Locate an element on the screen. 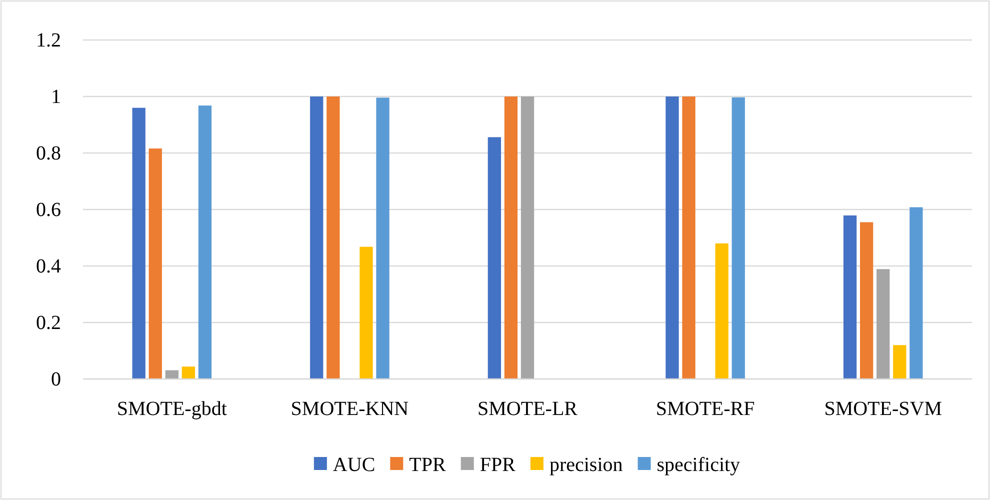 This screenshot has width=990, height=500. legend-label: TPR is located at coordinates (428, 465).